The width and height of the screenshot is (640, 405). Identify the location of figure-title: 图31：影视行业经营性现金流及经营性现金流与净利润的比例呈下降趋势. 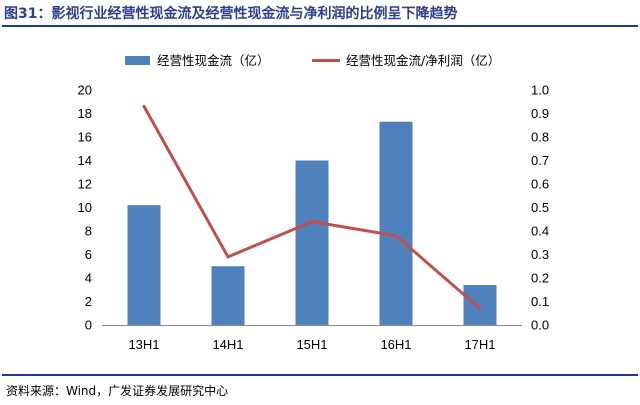
(231, 14).